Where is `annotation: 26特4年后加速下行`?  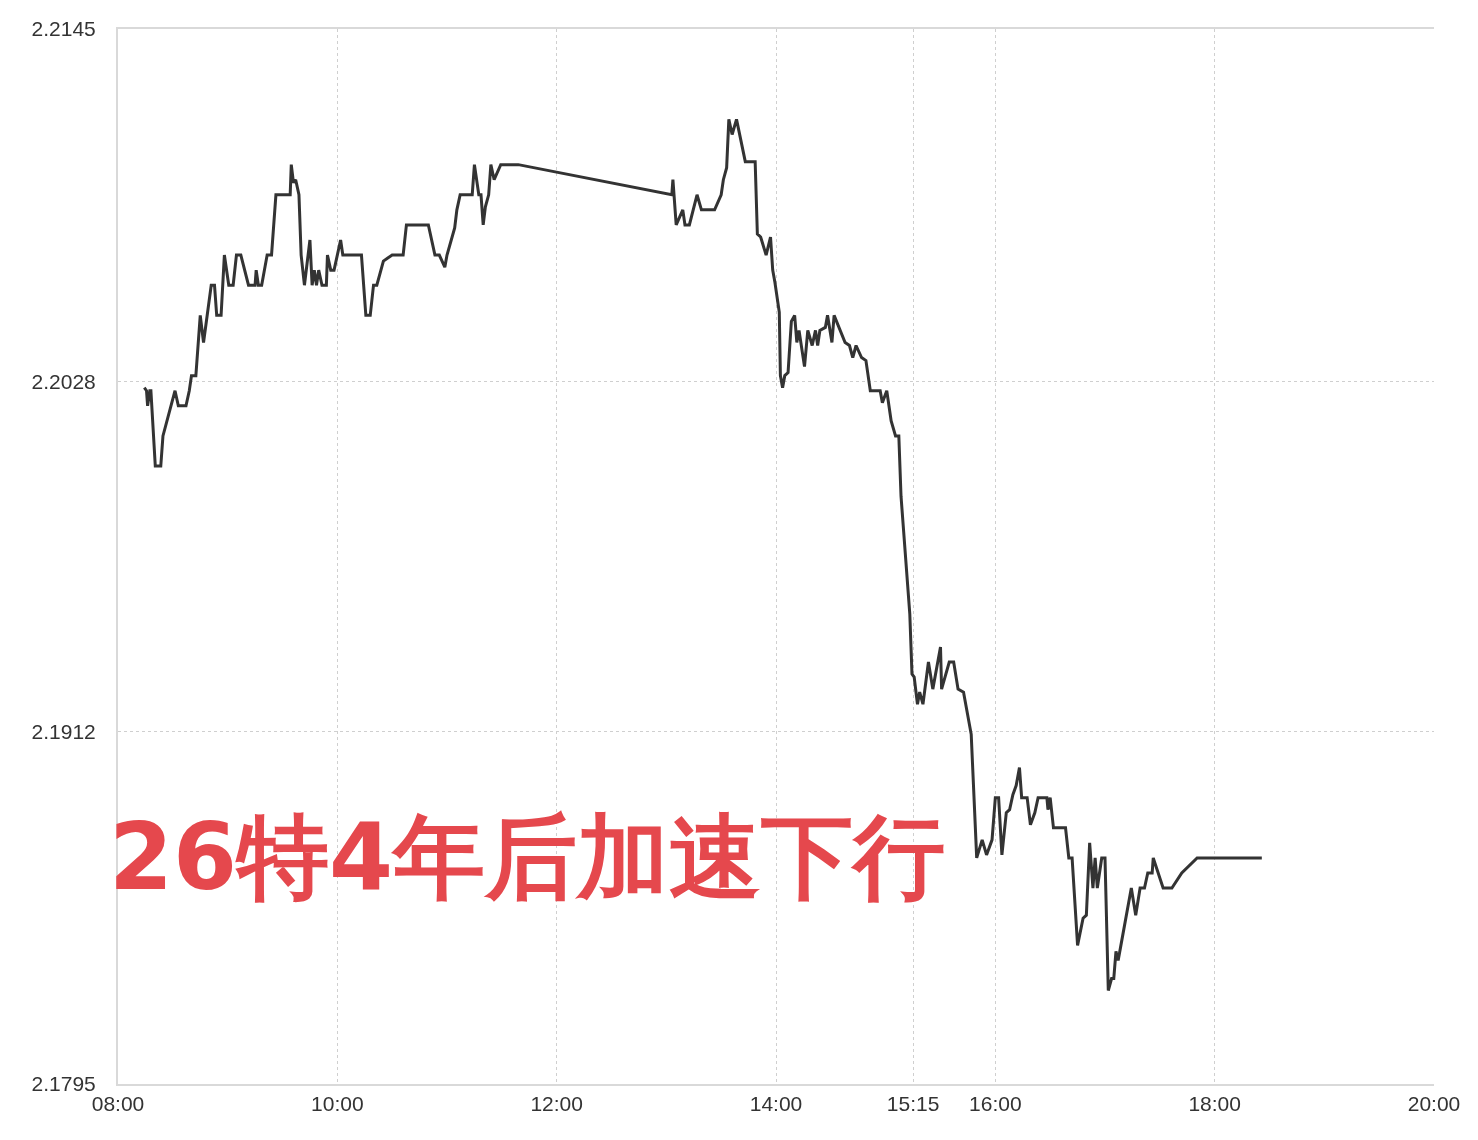 annotation: 26特4年后加速下行 is located at coordinates (527, 857).